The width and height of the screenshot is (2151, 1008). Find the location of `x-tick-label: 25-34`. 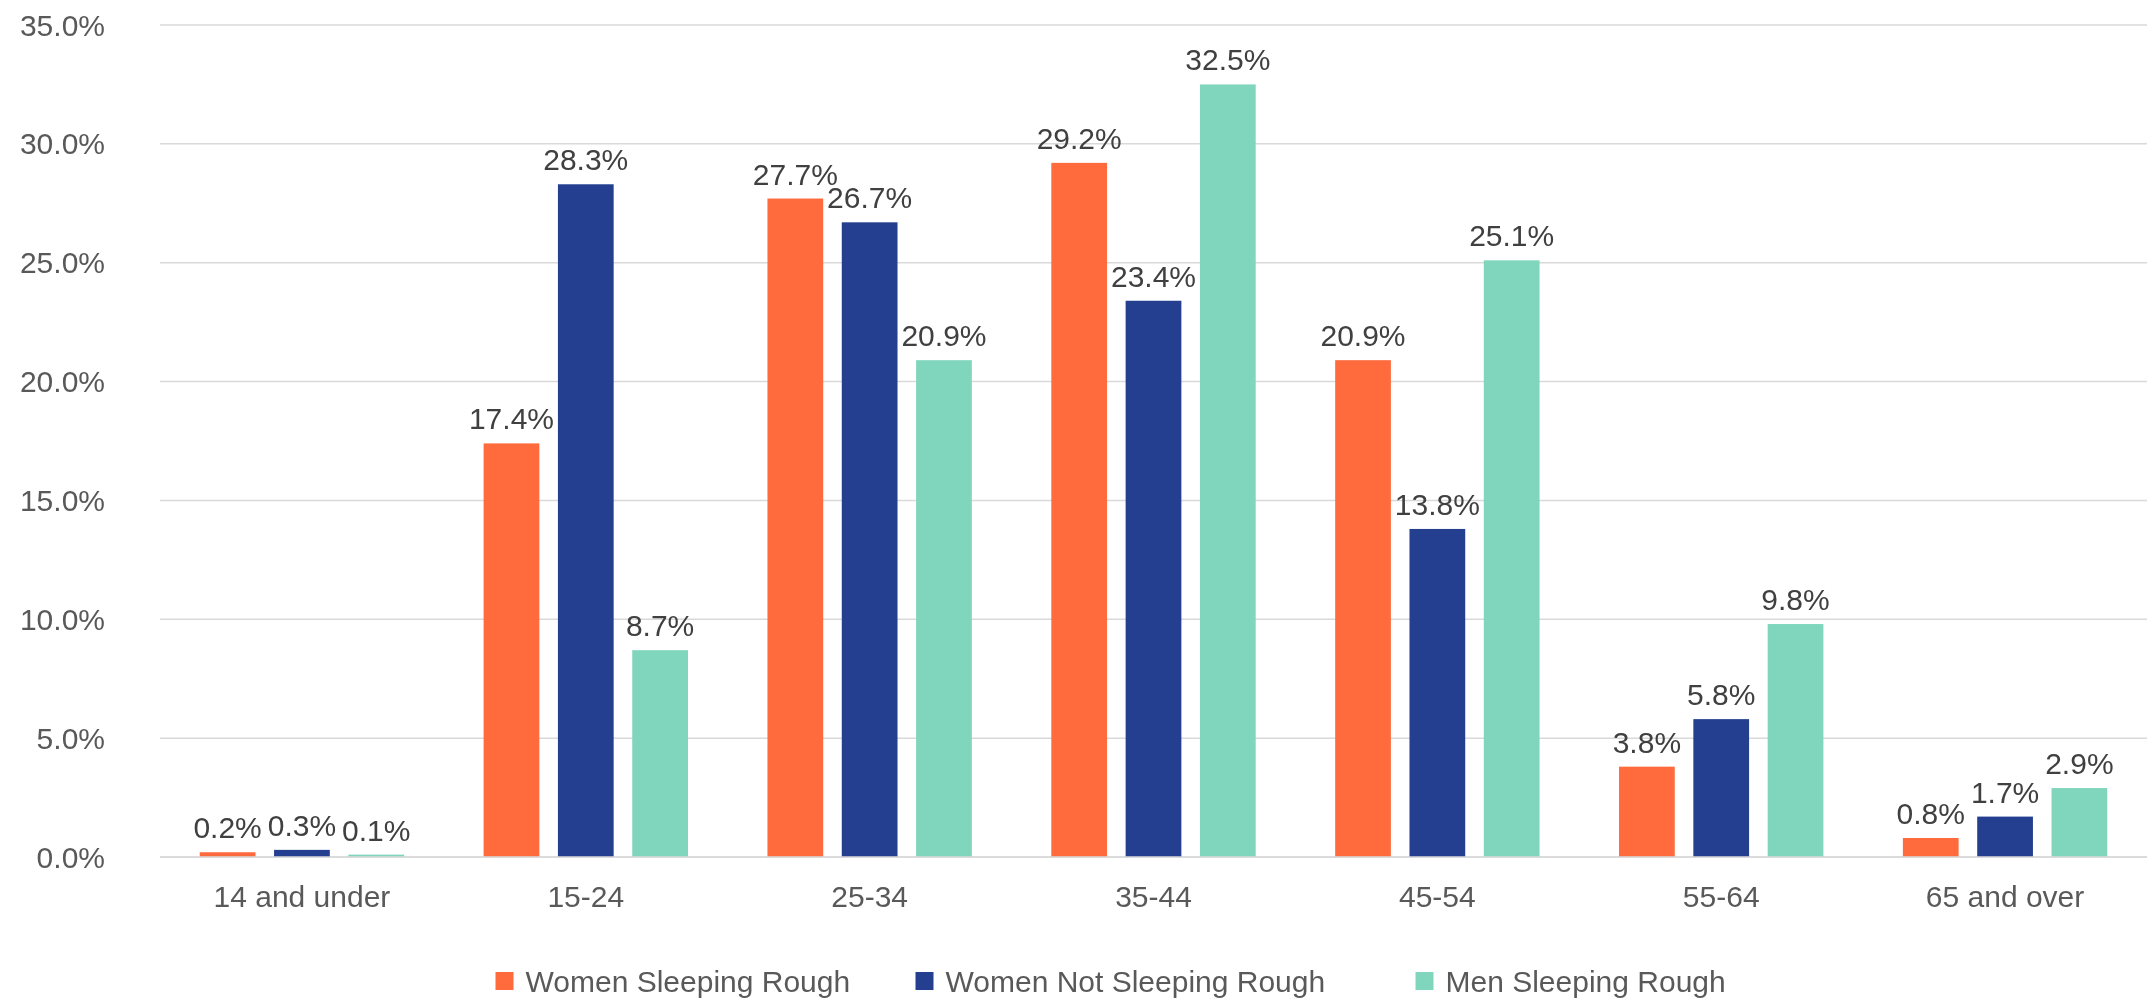

x-tick-label: 25-34 is located at coordinates (870, 896).